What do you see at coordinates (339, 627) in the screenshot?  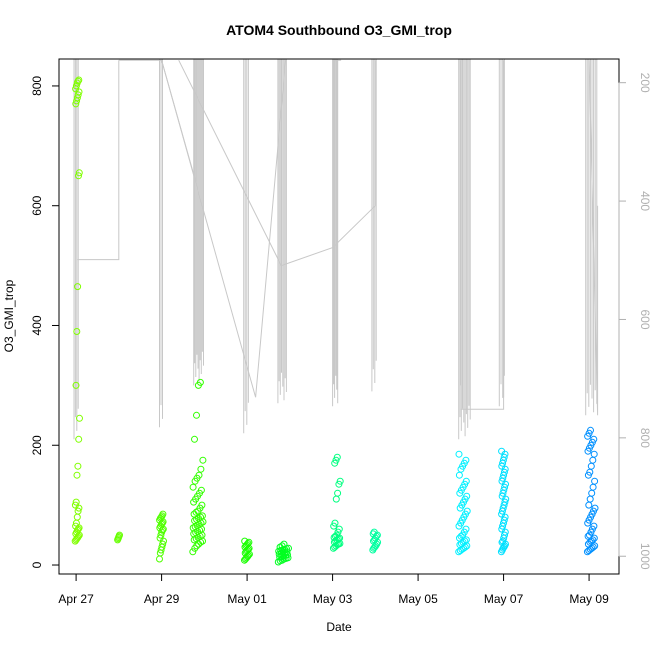 I see `x-axis-label: Date` at bounding box center [339, 627].